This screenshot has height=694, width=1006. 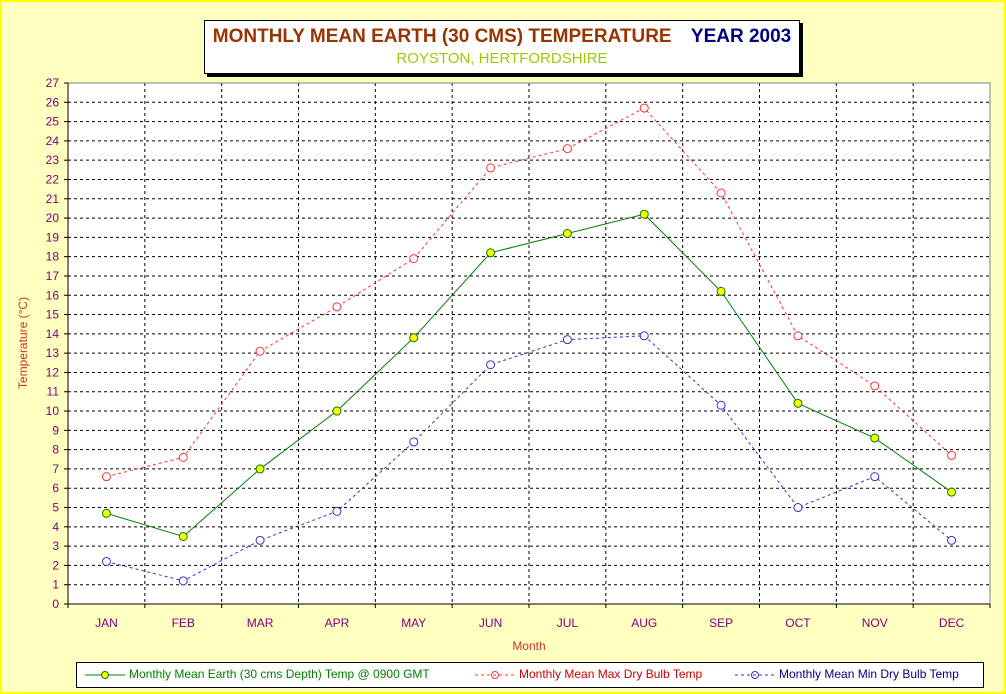 What do you see at coordinates (105, 674) in the screenshot?
I see `legend-swatch-earth` at bounding box center [105, 674].